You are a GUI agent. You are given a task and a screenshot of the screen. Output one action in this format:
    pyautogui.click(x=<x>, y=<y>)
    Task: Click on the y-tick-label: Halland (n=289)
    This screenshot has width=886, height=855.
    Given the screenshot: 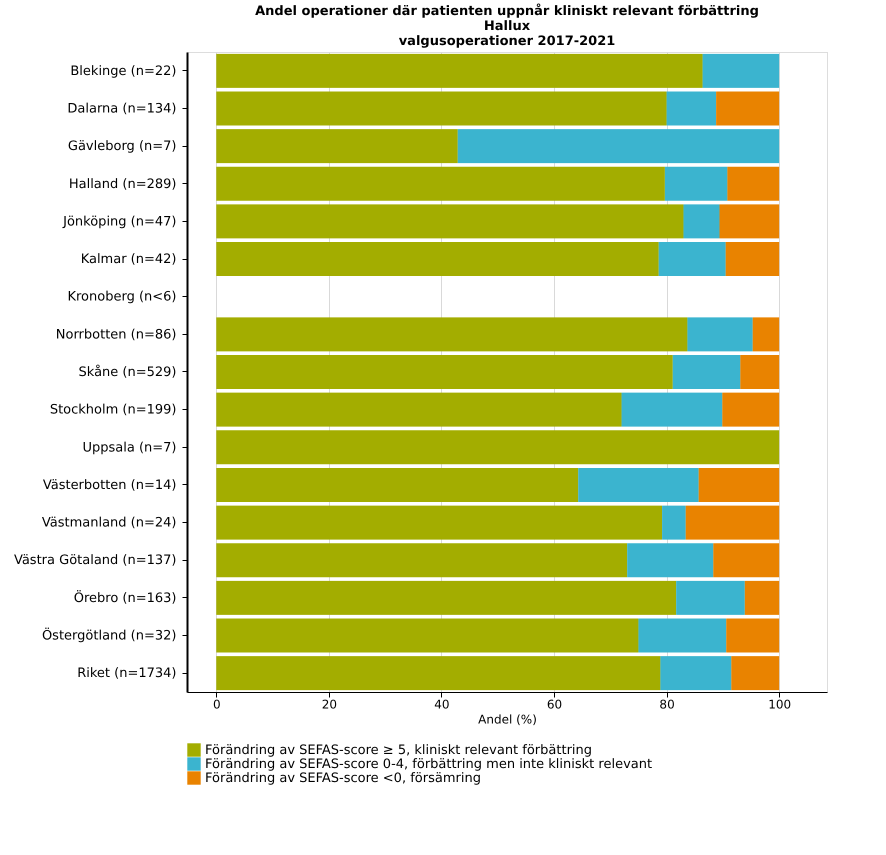 What is the action you would take?
    pyautogui.click(x=122, y=184)
    